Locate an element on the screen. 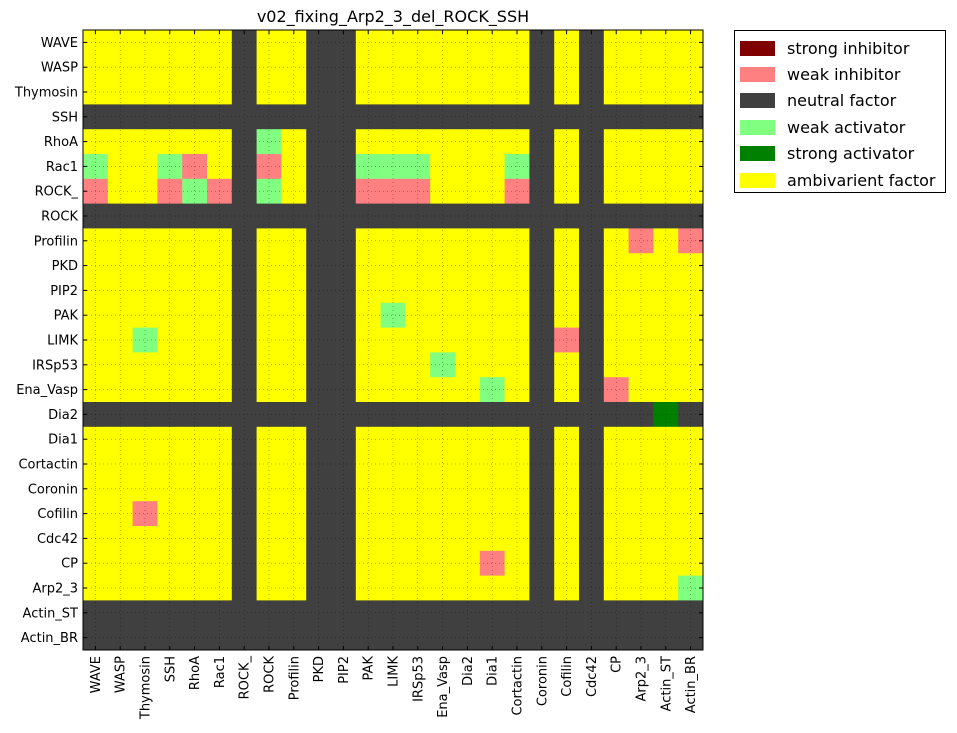 The image size is (957, 733). column-label: Thymosin is located at coordinates (146, 688).